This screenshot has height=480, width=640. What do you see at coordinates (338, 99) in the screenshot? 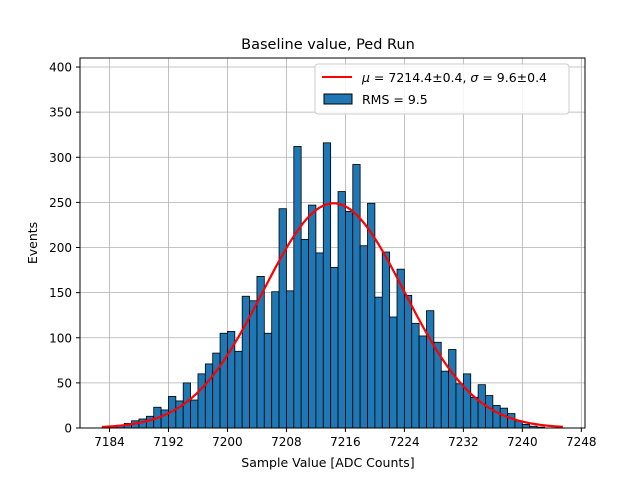
I see `legend-histogram-swatch` at bounding box center [338, 99].